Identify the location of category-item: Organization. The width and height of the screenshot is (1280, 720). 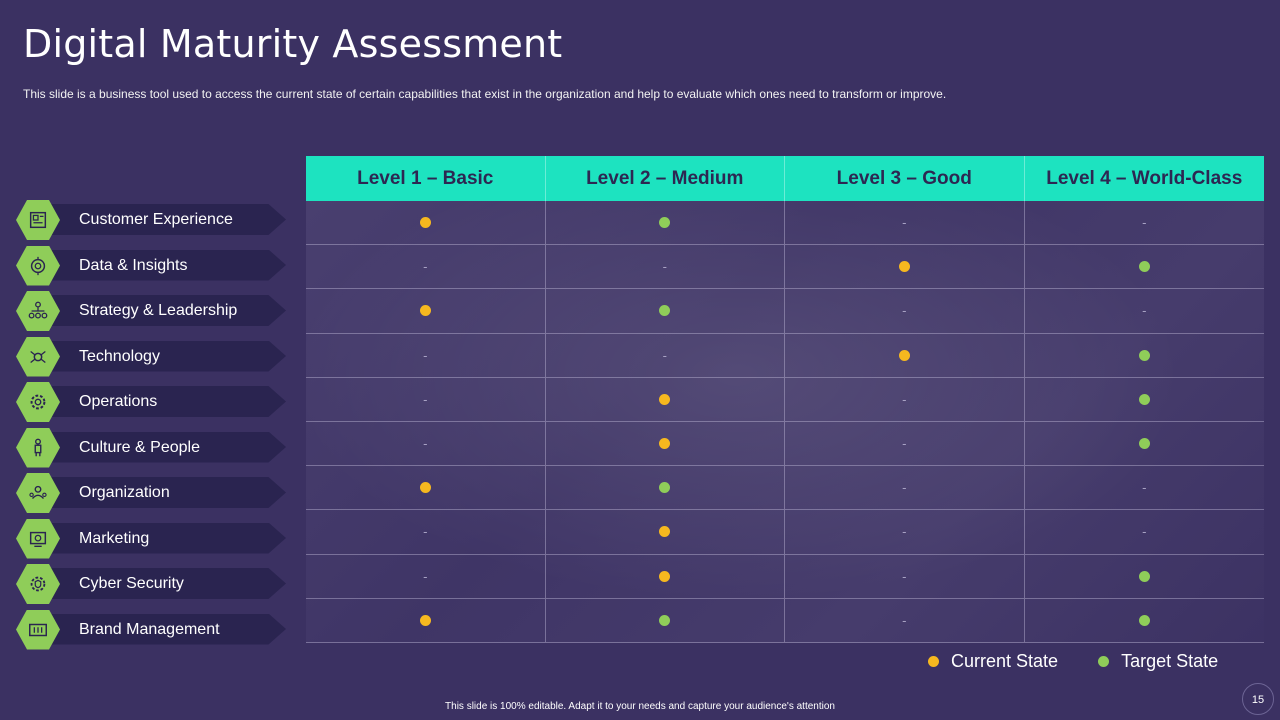
(152, 493).